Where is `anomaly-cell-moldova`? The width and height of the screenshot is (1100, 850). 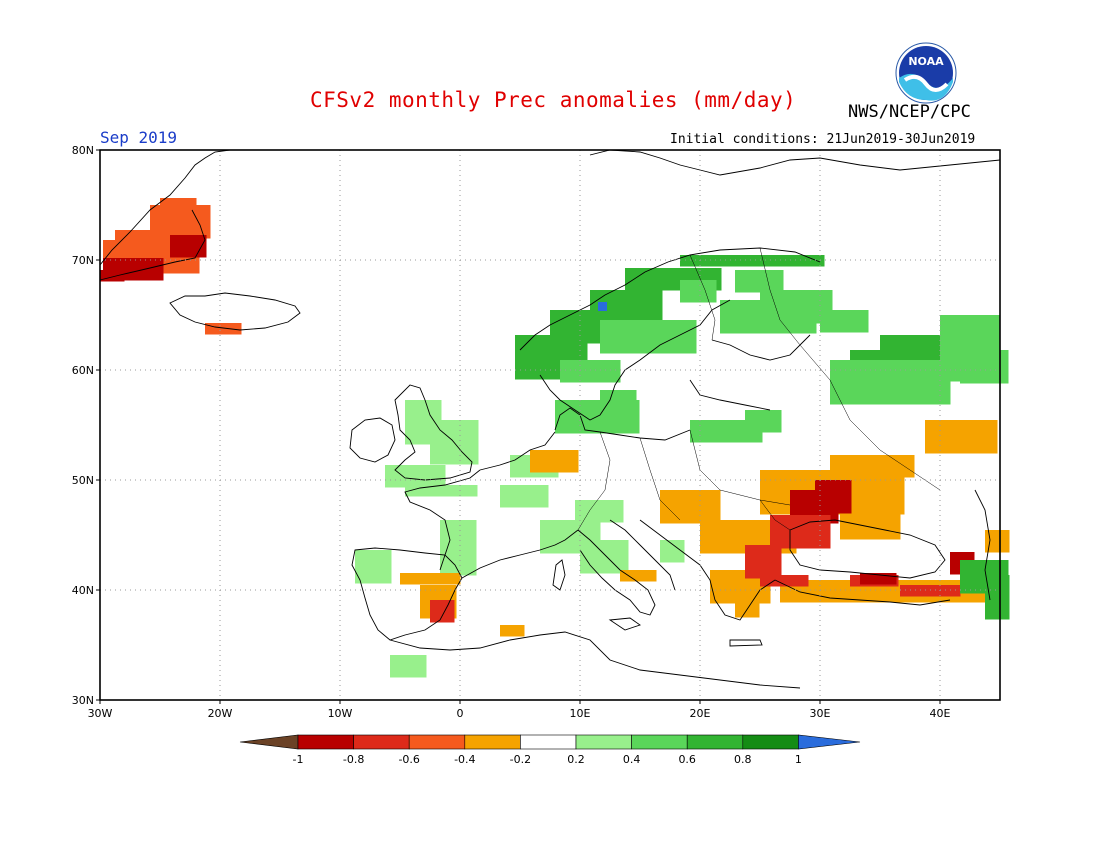 anomaly-cell-moldova is located at coordinates (833, 508).